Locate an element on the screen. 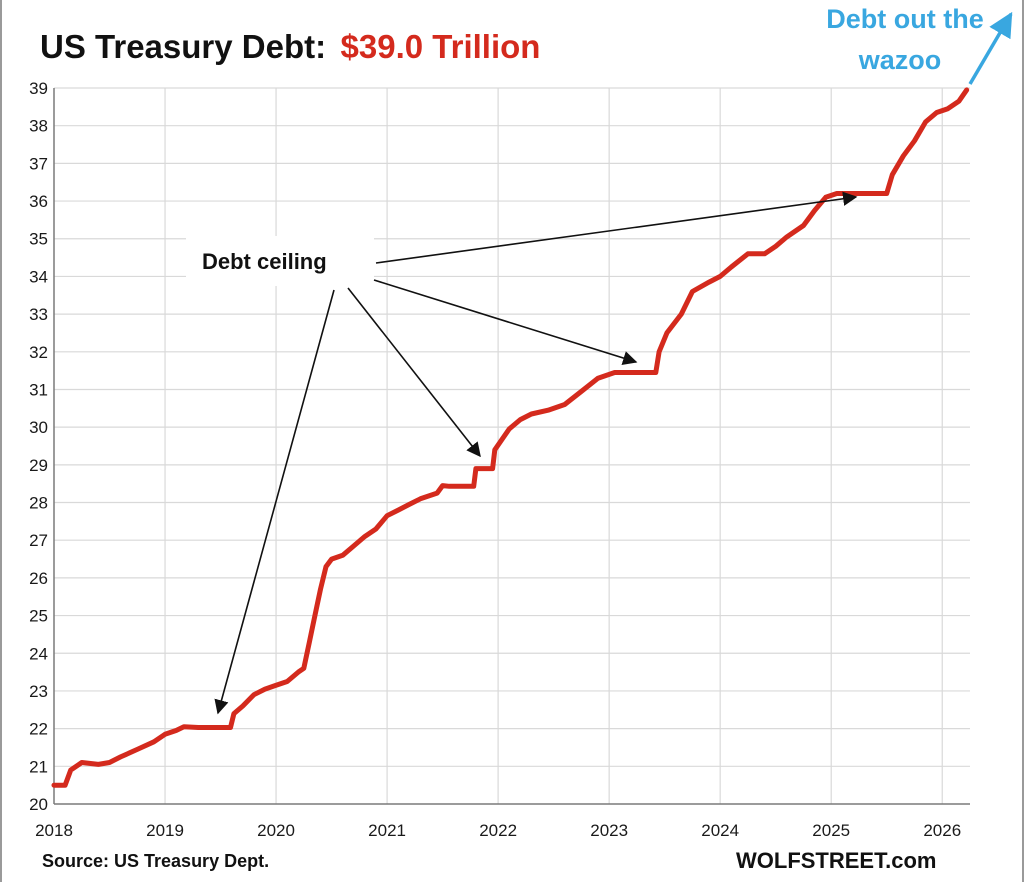 This screenshot has width=1024, height=882. wazoo-label-line2: wazoo is located at coordinates (900, 60).